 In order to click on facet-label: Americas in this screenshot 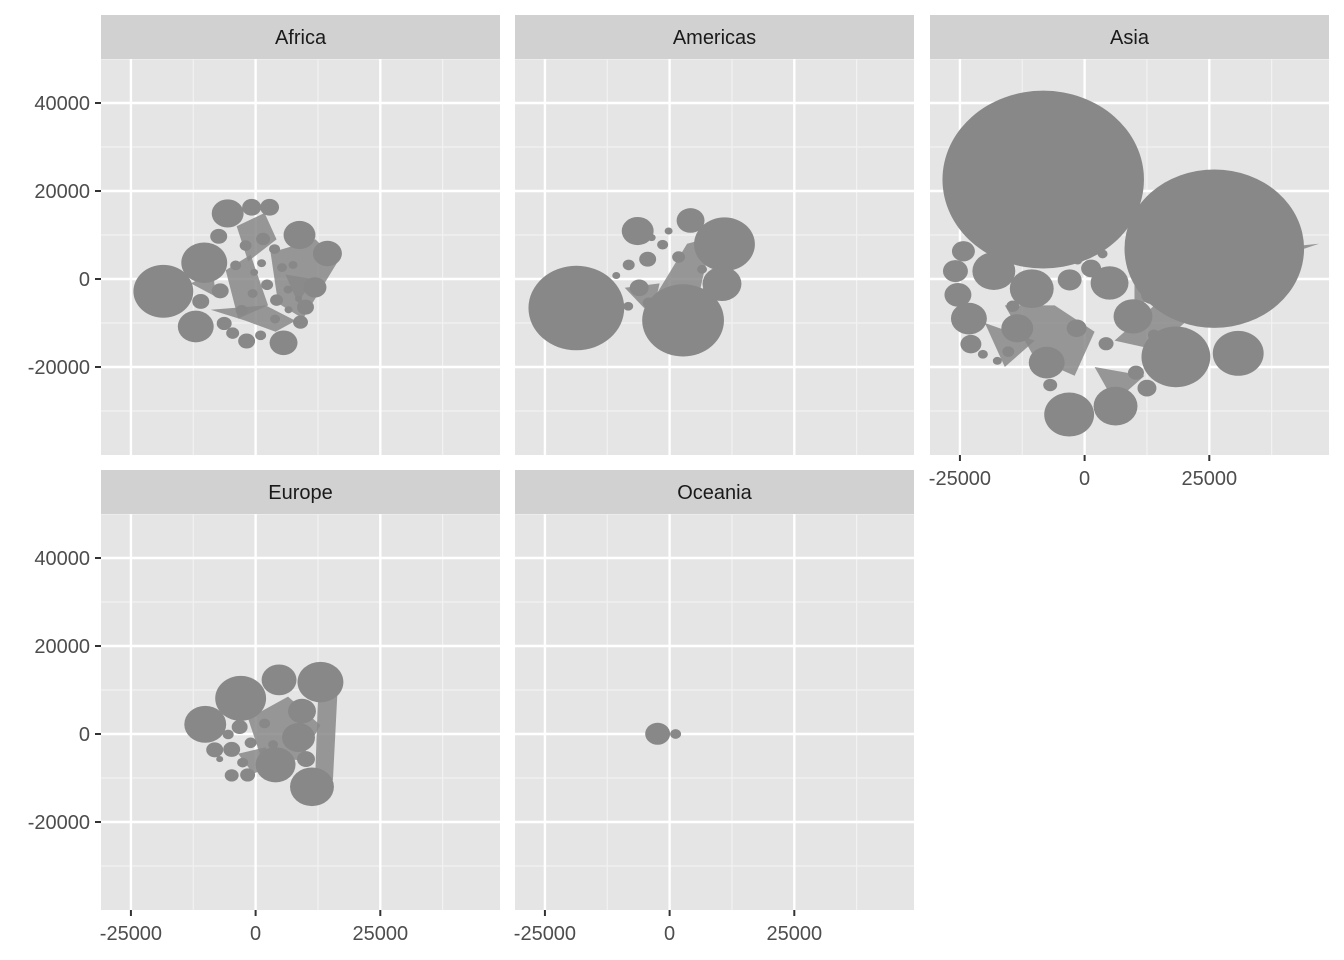, I will do `click(714, 38)`.